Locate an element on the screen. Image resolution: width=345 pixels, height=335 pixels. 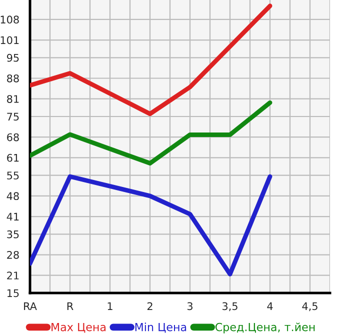
legend-label: Сред.Цена, т.йен is located at coordinates (265, 328).